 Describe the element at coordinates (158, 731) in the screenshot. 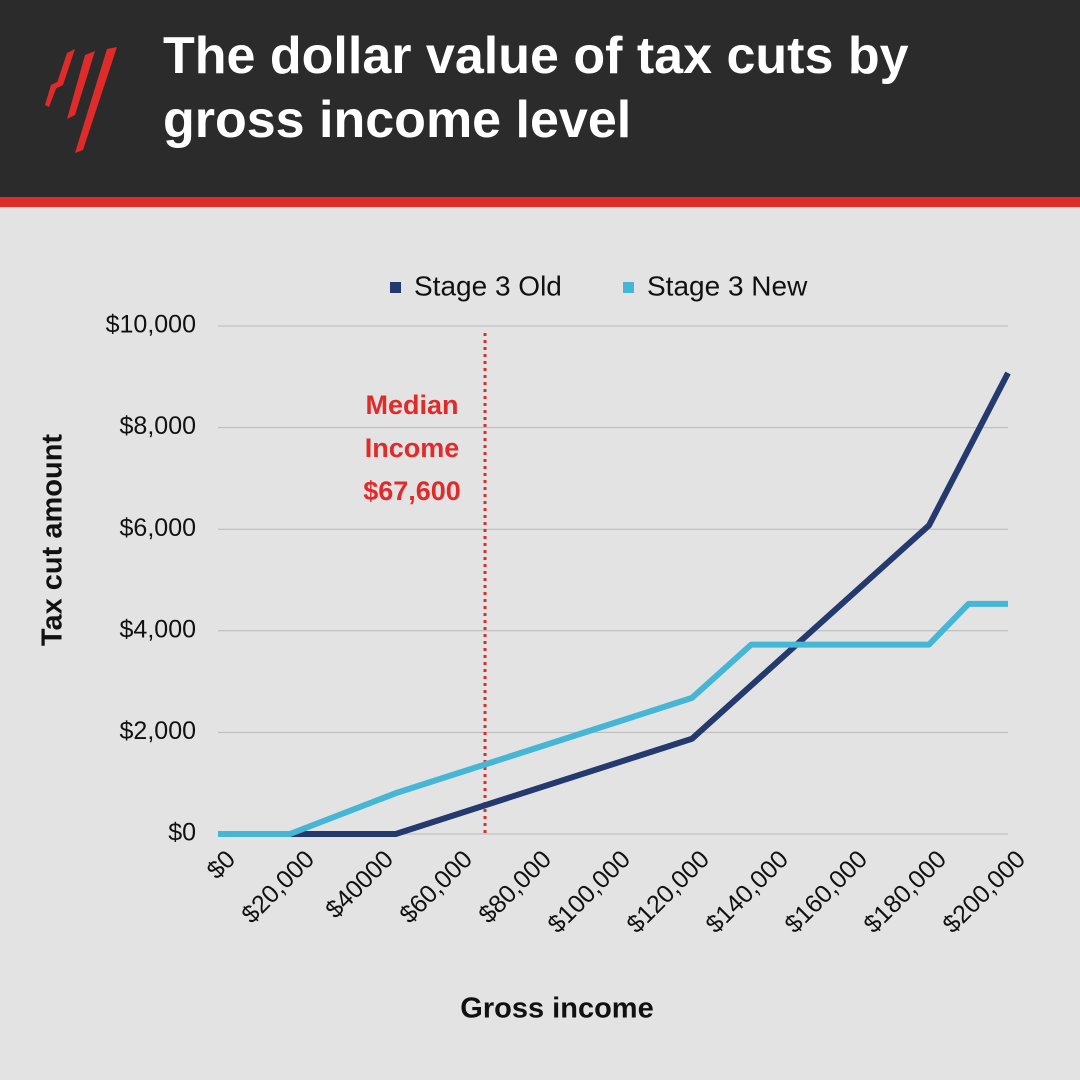

I see `y-tick-label: $2,000` at that location.